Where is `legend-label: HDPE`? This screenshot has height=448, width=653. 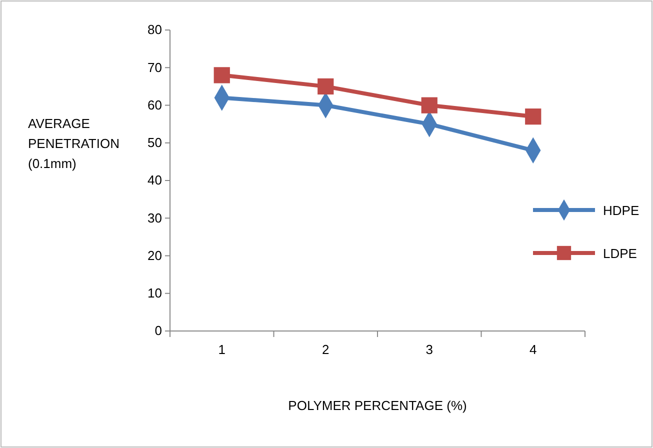
legend-label: HDPE is located at coordinates (621, 210).